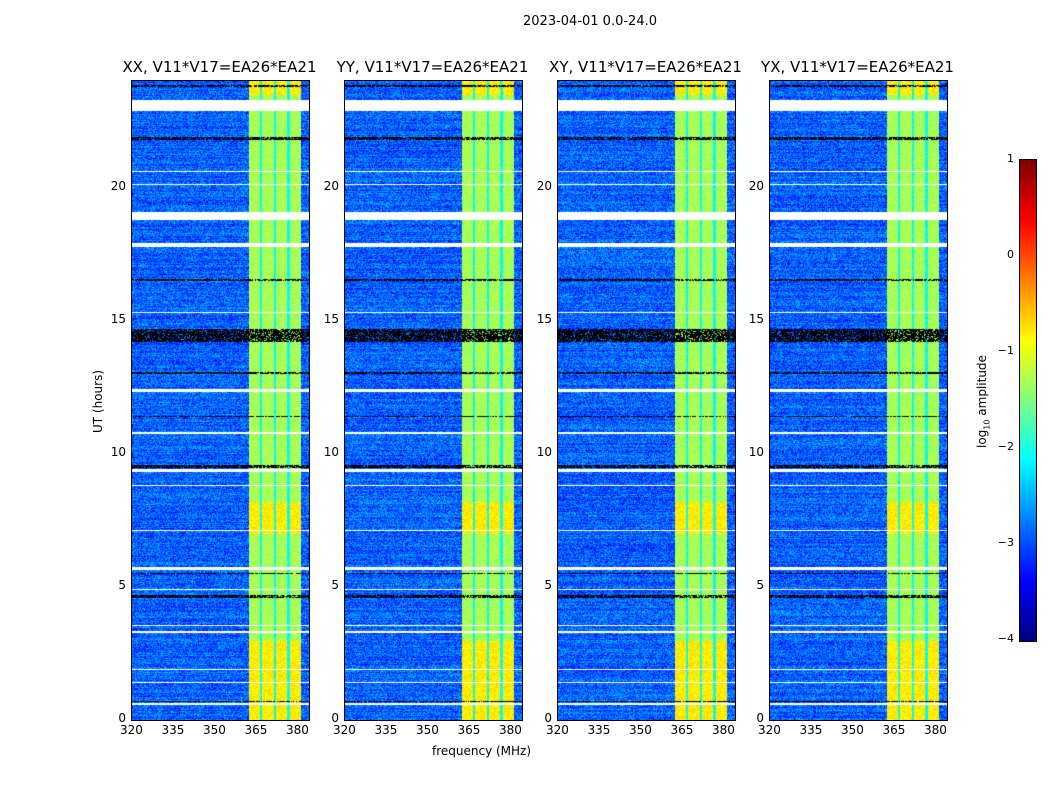  I want to click on colorbar-tick-label: −2, so click(1005, 446).